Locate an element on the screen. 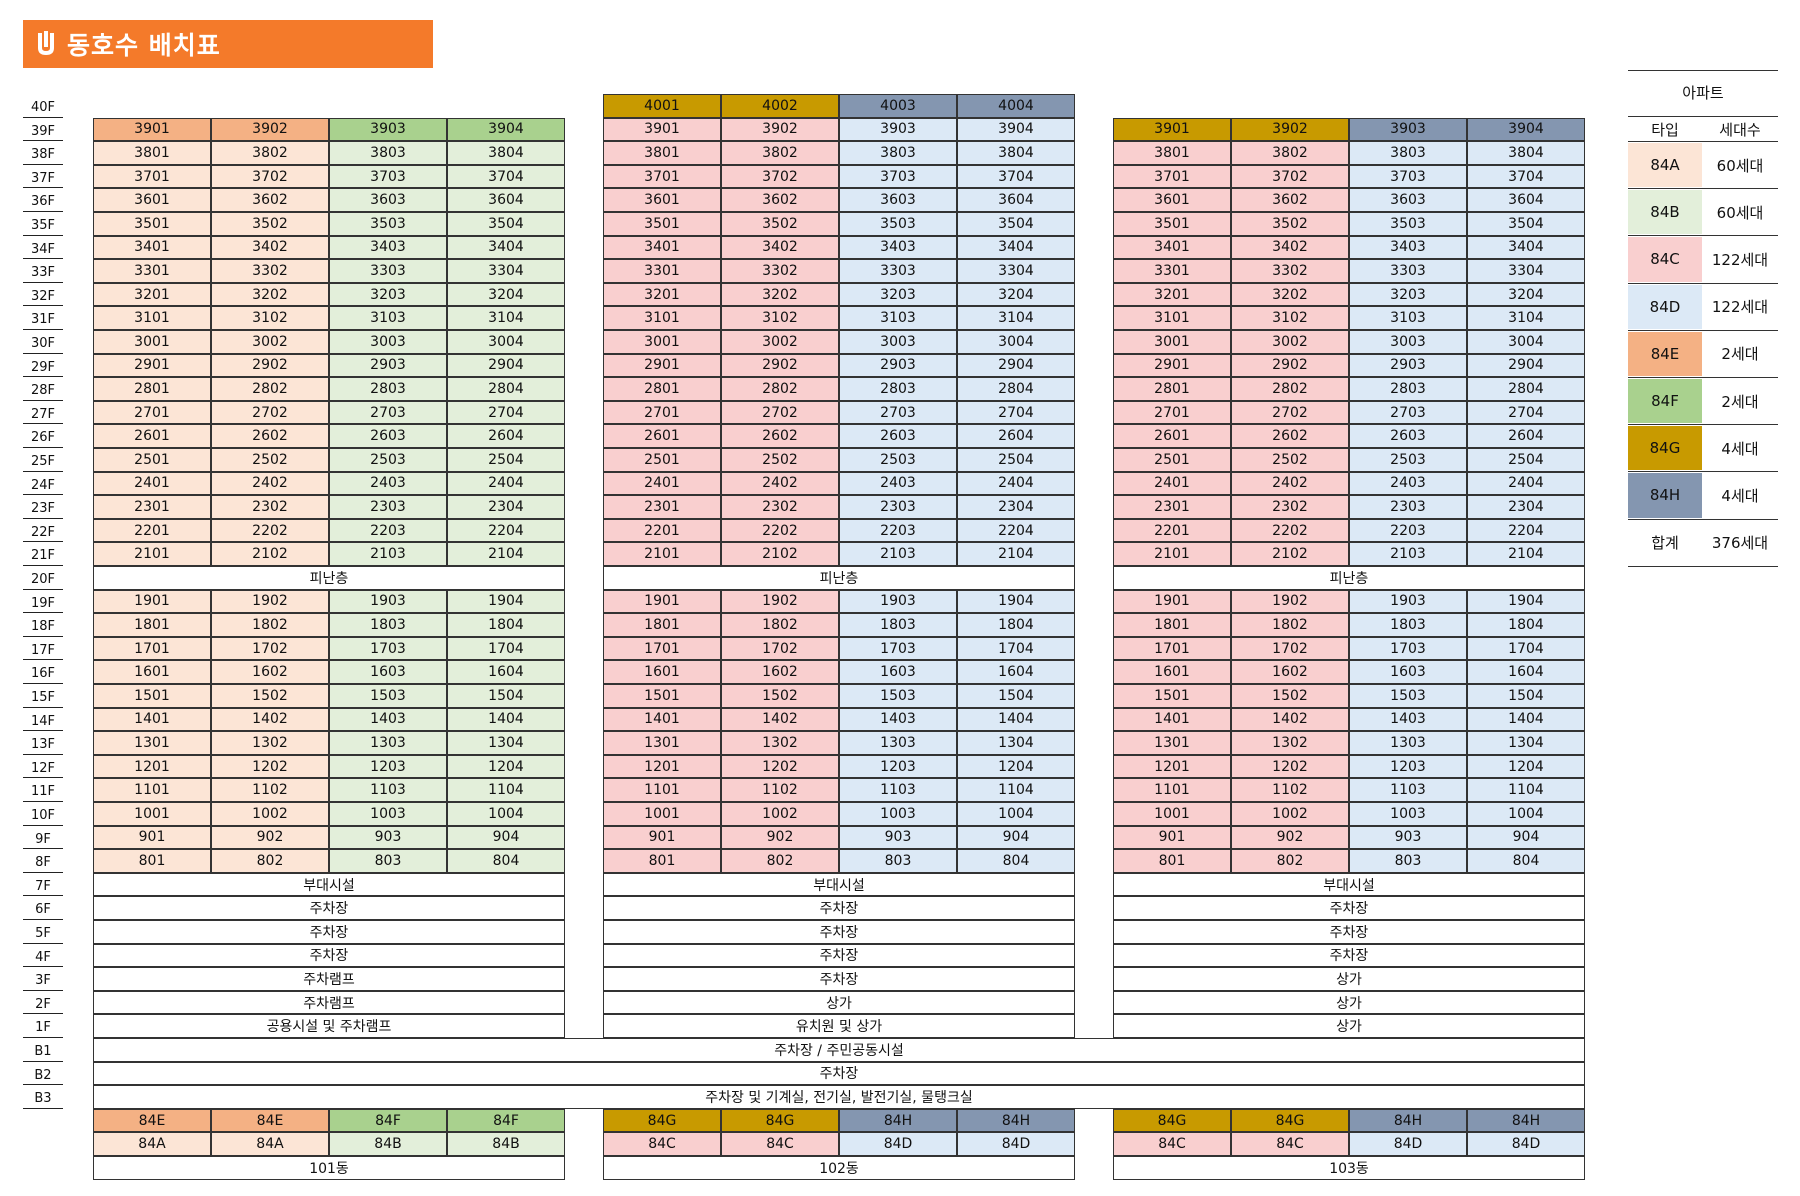 This screenshot has width=1800, height=1196. unit-cell: 802 is located at coordinates (780, 861).